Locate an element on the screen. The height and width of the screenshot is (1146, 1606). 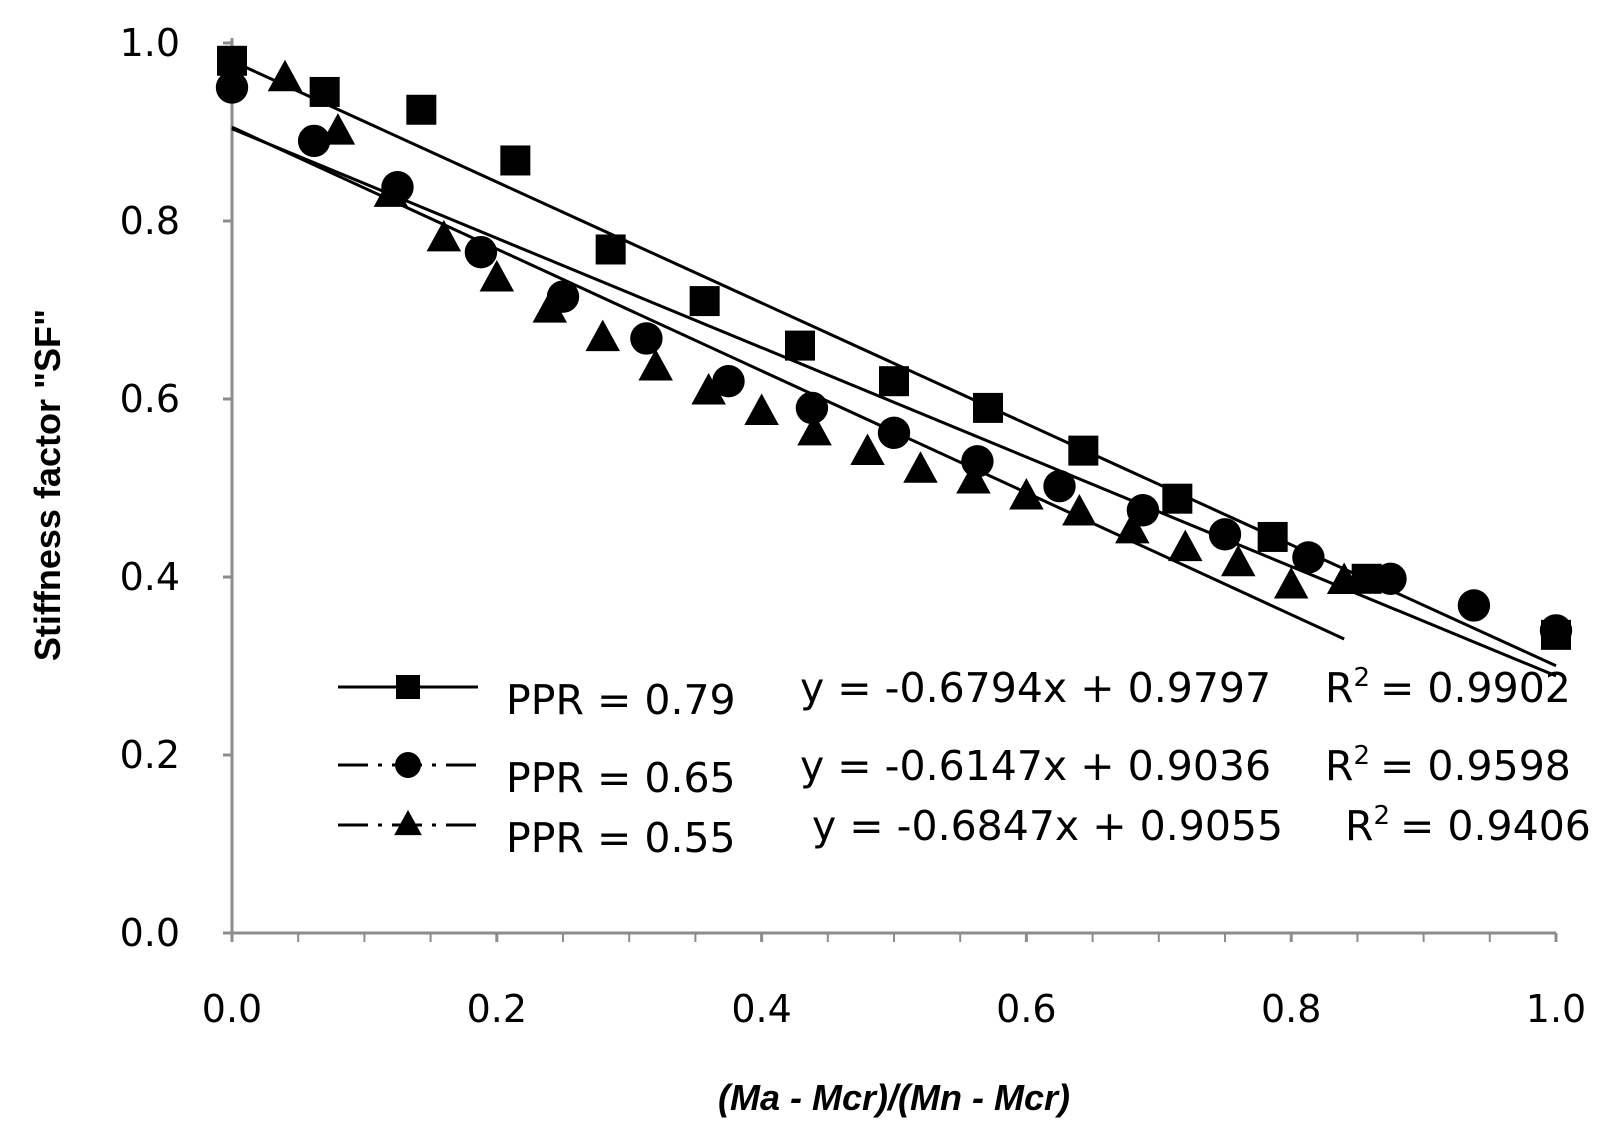
x-tick-label: 0.2 is located at coordinates (497, 1009).